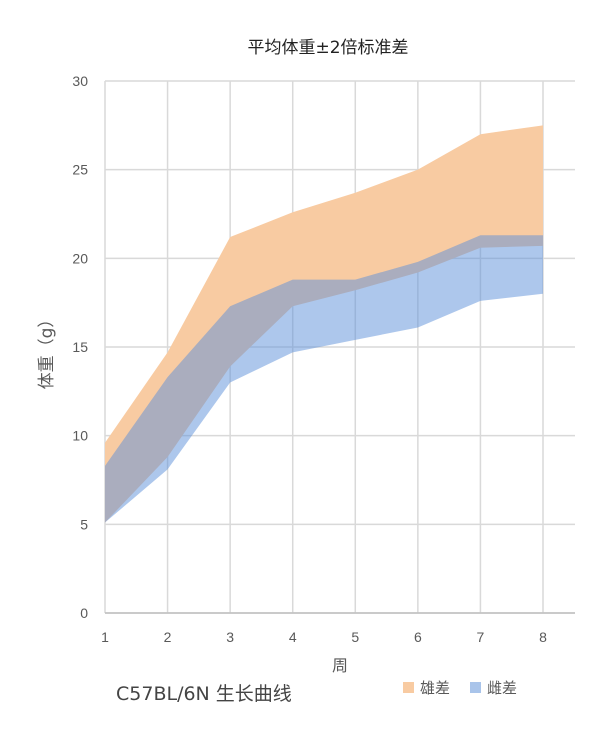 This screenshot has width=603, height=756. Describe the element at coordinates (80, 347) in the screenshot. I see `y-tick-label: 15` at that location.